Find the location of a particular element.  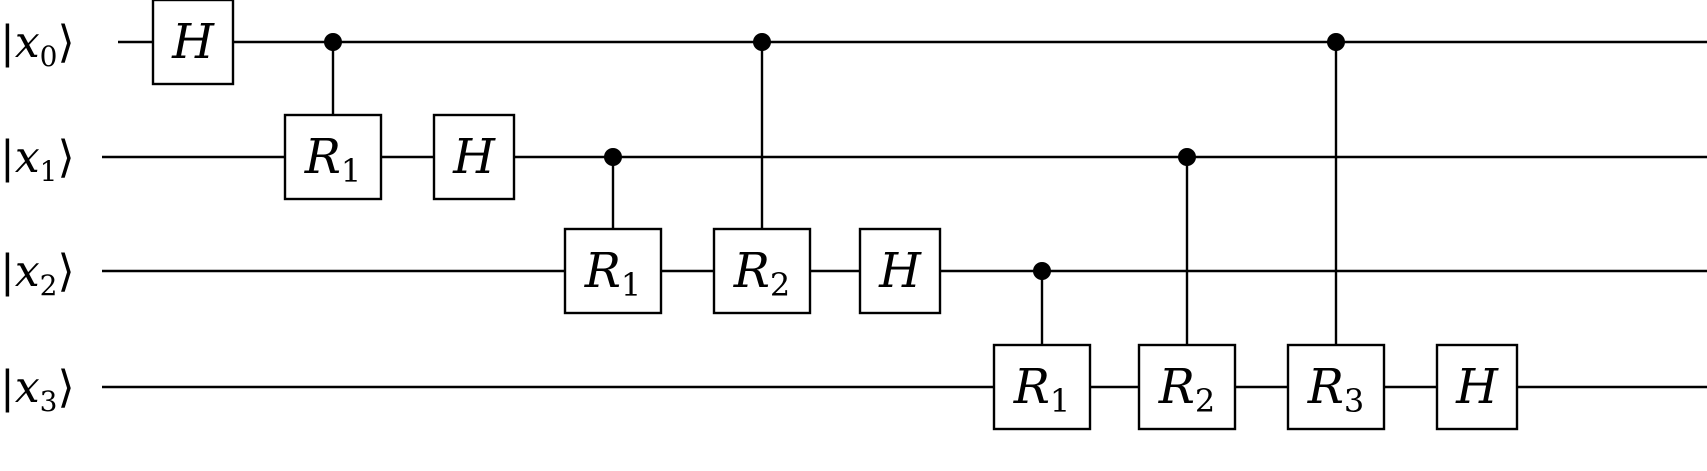

qubit-label: |x0⟩ is located at coordinates (37, 45).